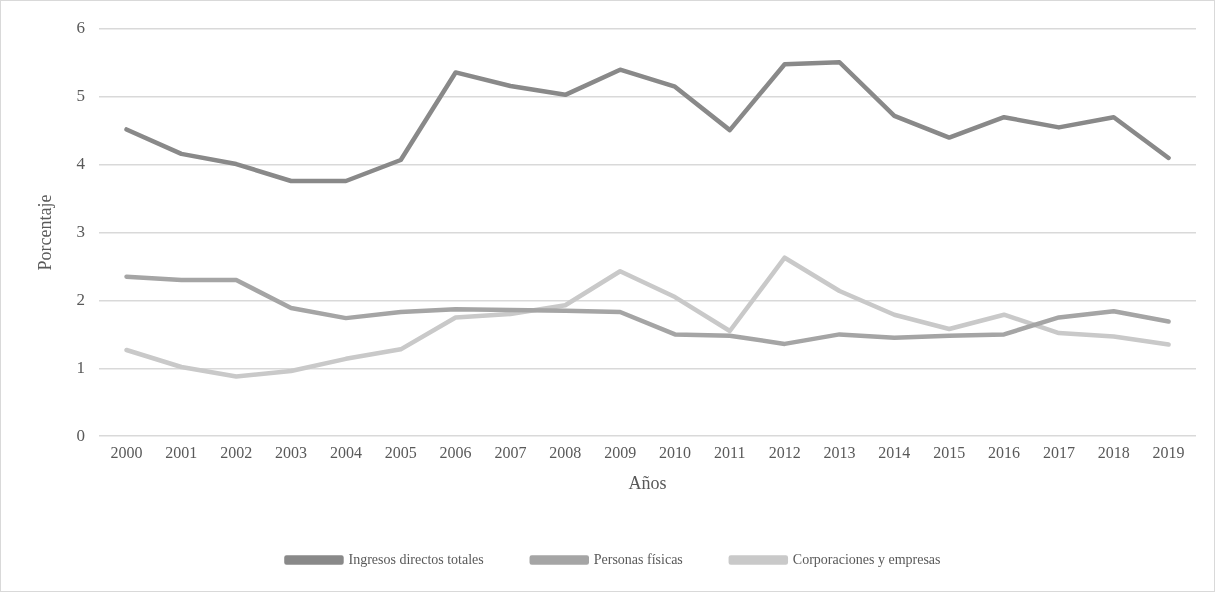 This screenshot has height=592, width=1215. What do you see at coordinates (565, 452) in the screenshot?
I see `x-tick-label: 2008` at bounding box center [565, 452].